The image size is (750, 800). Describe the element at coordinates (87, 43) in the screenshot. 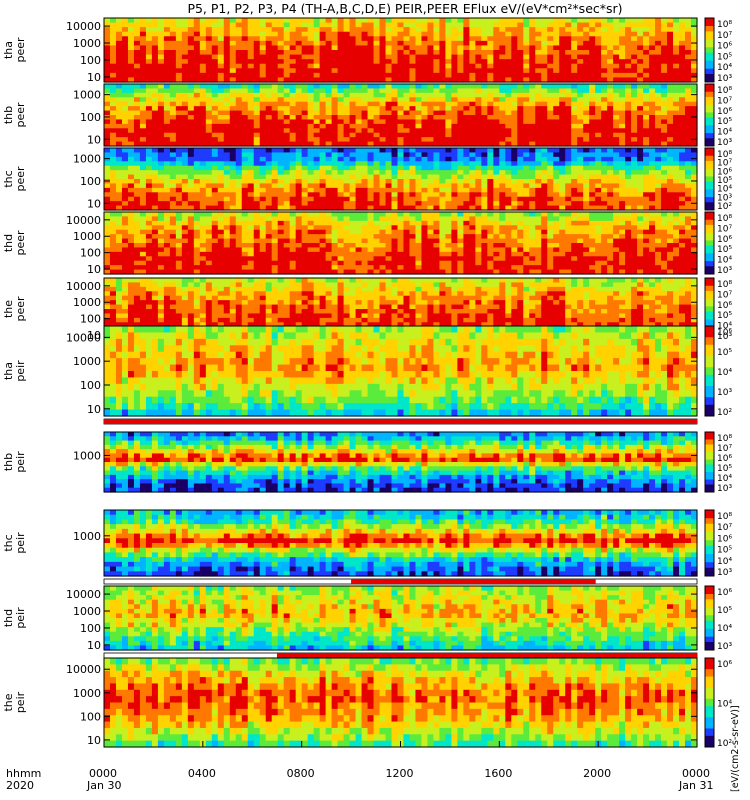

I see `tha-peer-ytick-label: 1000` at that location.